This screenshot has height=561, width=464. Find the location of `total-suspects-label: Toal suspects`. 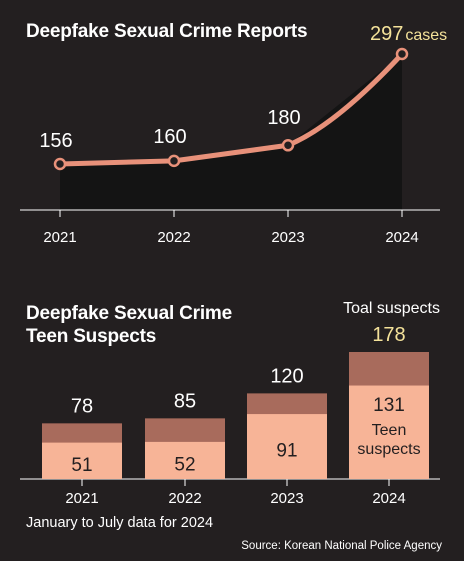

total-suspects-label: Toal suspects is located at coordinates (391, 308).